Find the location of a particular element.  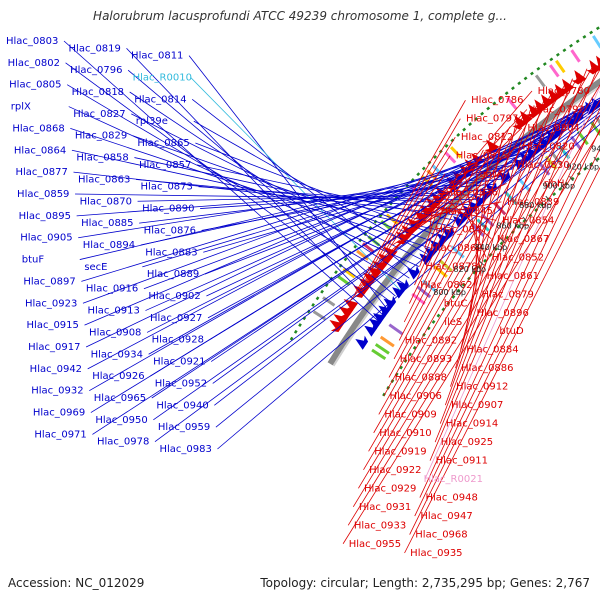

gene-label: Hlac_0885 is located at coordinates (107, 223).